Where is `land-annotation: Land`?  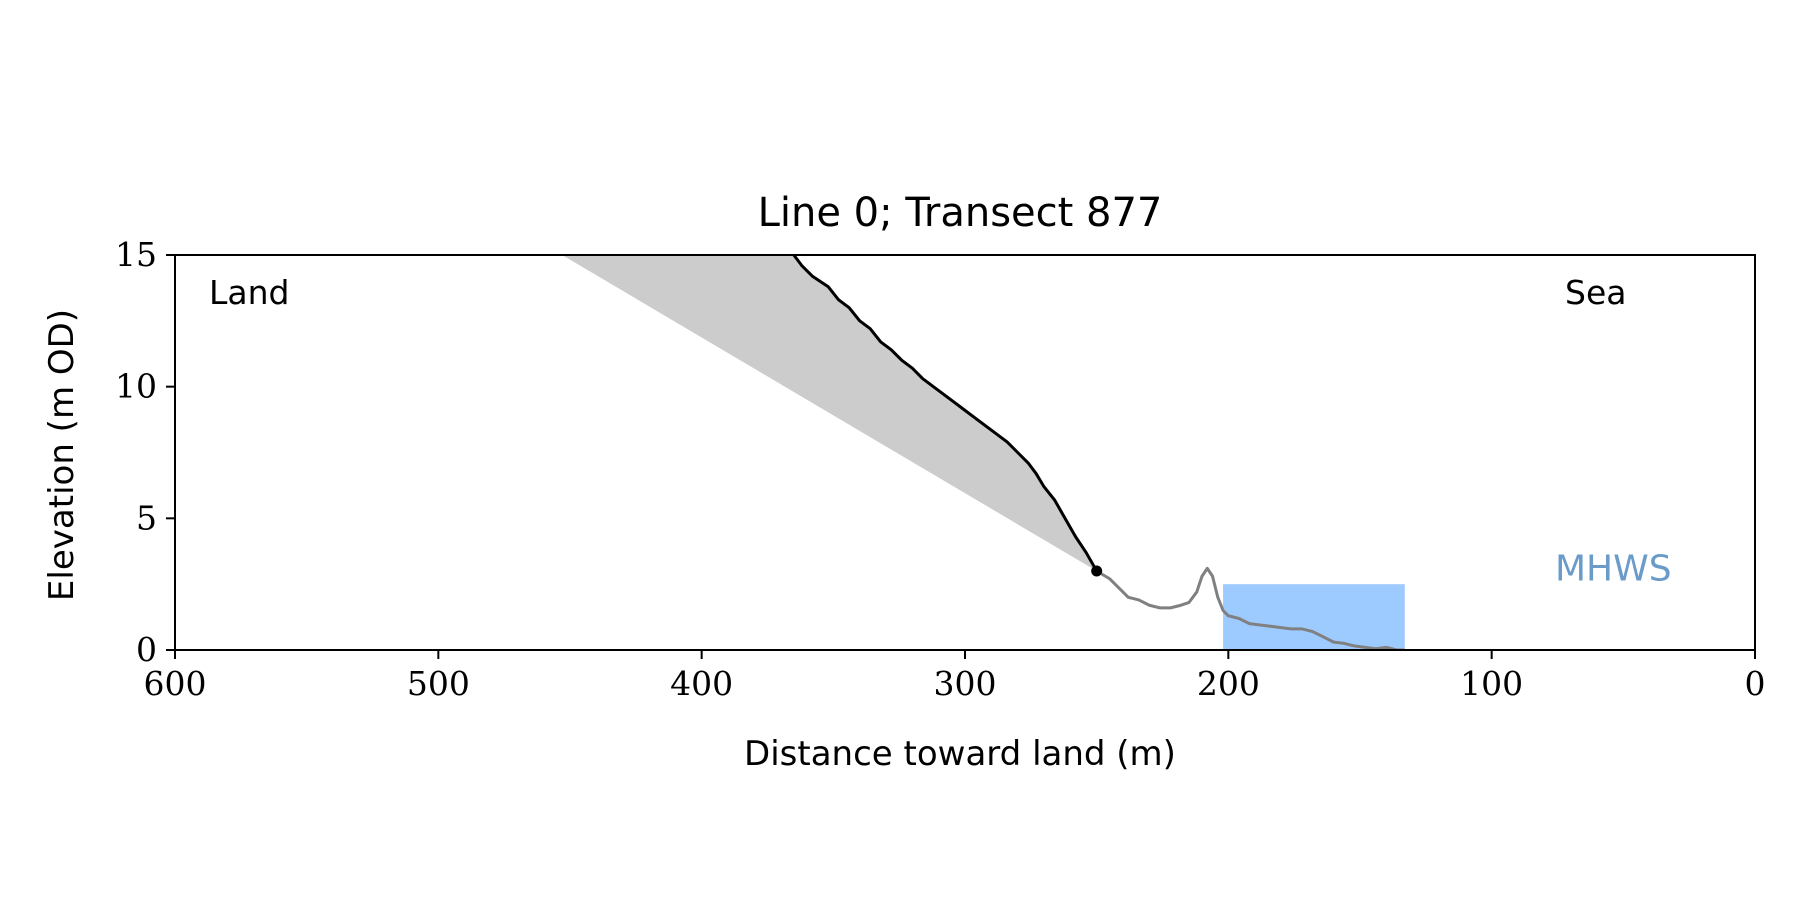
land-annotation: Land is located at coordinates (249, 292).